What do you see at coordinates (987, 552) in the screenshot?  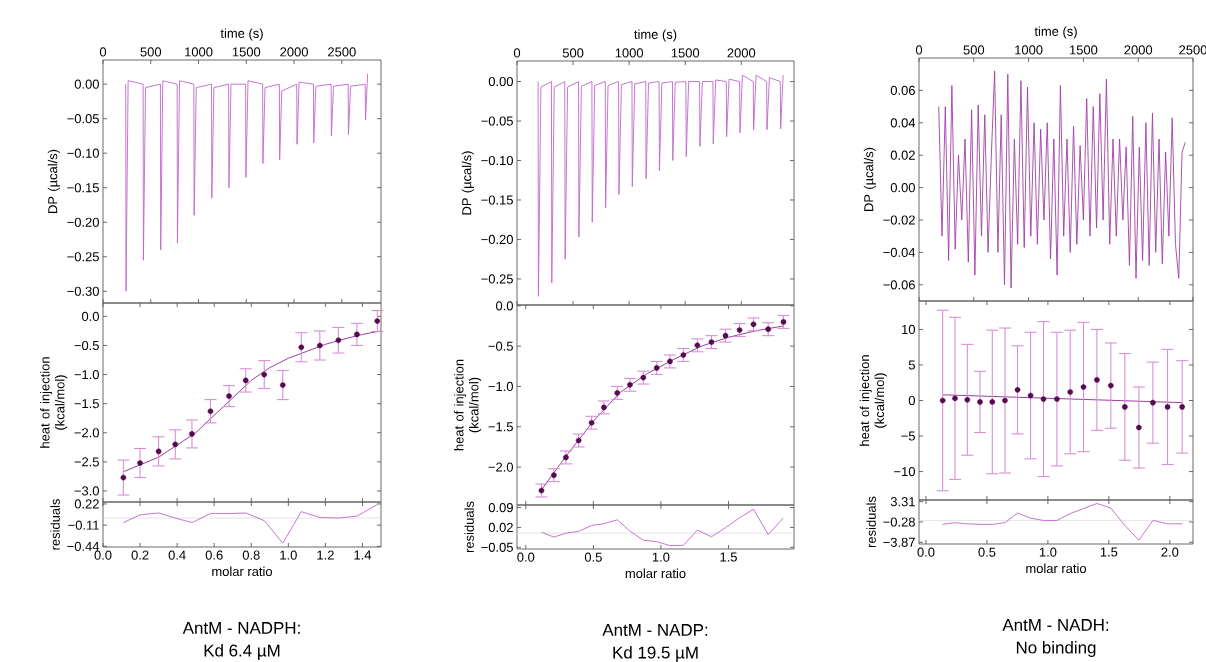 I see `x-tick-label: 0.5` at bounding box center [987, 552].